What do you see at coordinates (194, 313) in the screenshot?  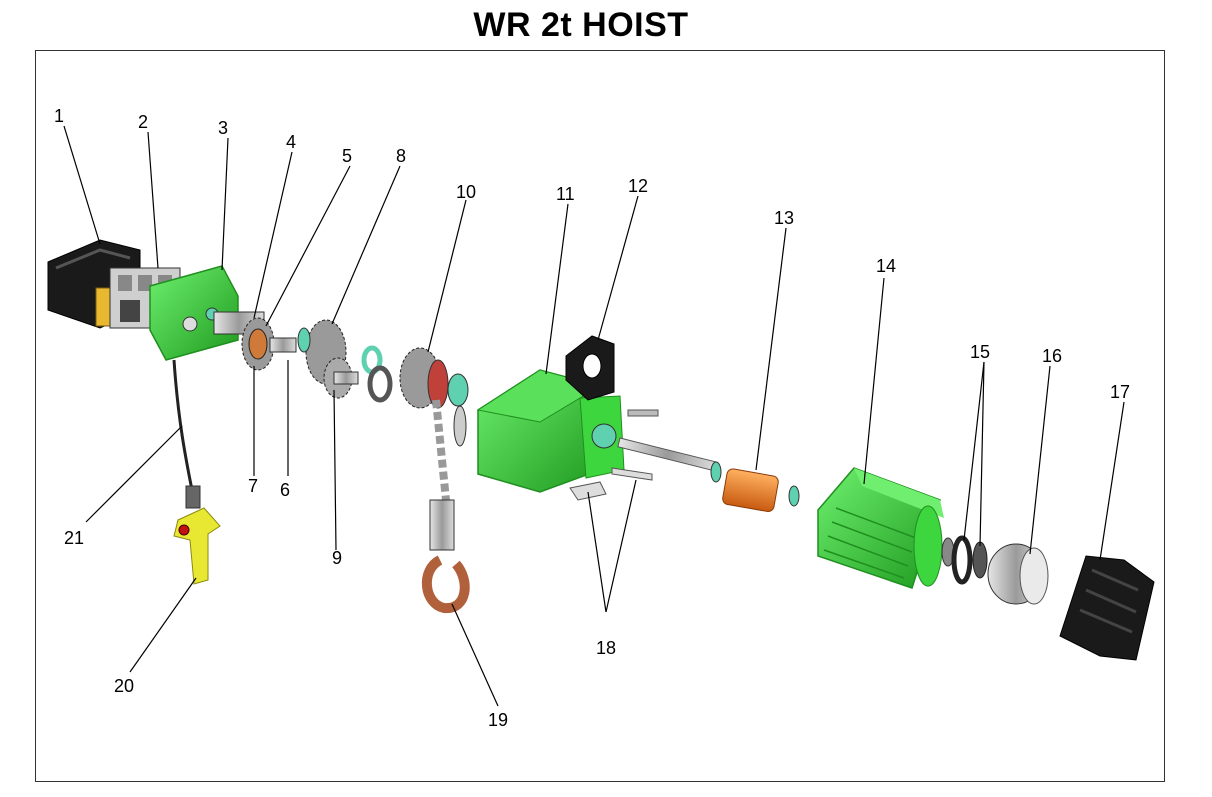 I see `gearbox-cover` at bounding box center [194, 313].